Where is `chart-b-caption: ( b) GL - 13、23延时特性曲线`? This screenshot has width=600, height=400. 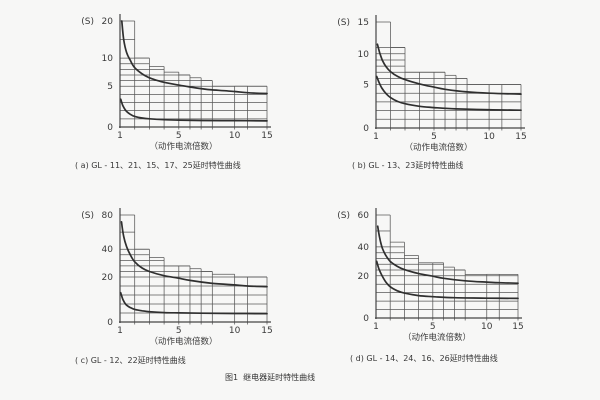
chart-b-caption: ( b) GL - 13、23延时特性曲线 is located at coordinates (408, 165).